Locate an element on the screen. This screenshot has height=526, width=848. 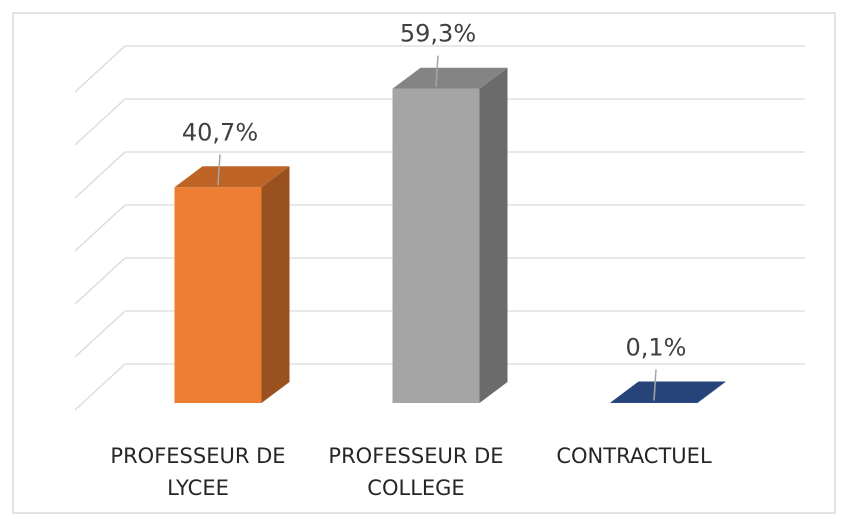
x-tick-label: PROFESSEUR DE COLLEGE is located at coordinates (416, 472).